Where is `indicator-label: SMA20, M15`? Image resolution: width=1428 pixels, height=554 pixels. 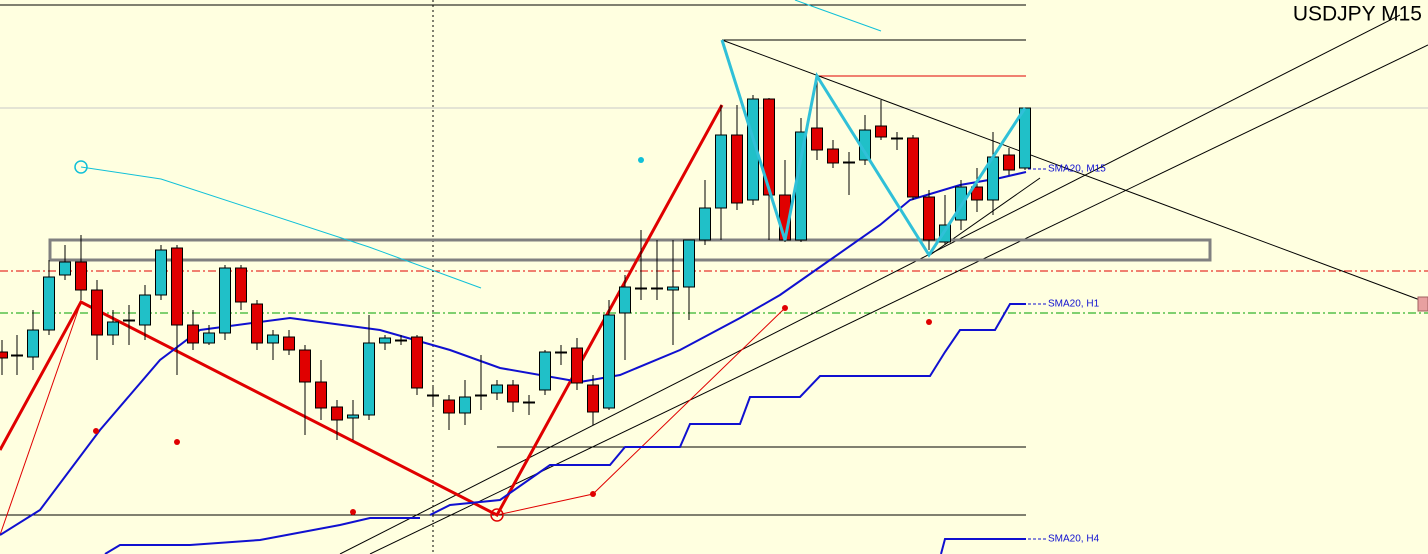 indicator-label: SMA20, M15 is located at coordinates (1077, 169).